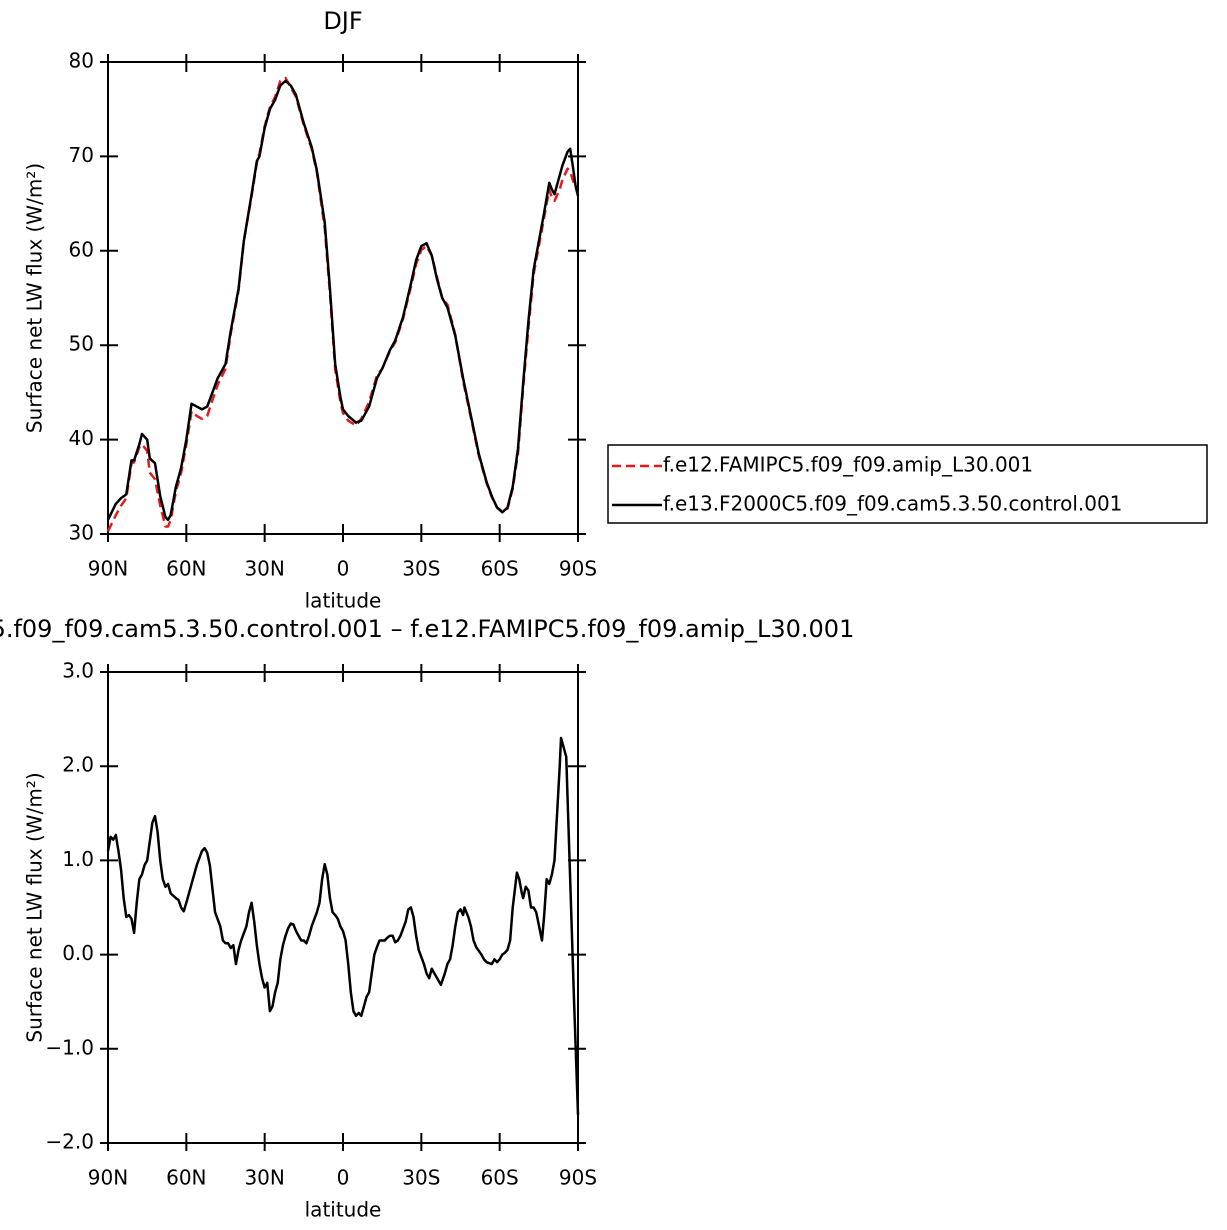 This screenshot has width=1227, height=1230. I want to click on y-tick-label: 50, so click(81, 344).